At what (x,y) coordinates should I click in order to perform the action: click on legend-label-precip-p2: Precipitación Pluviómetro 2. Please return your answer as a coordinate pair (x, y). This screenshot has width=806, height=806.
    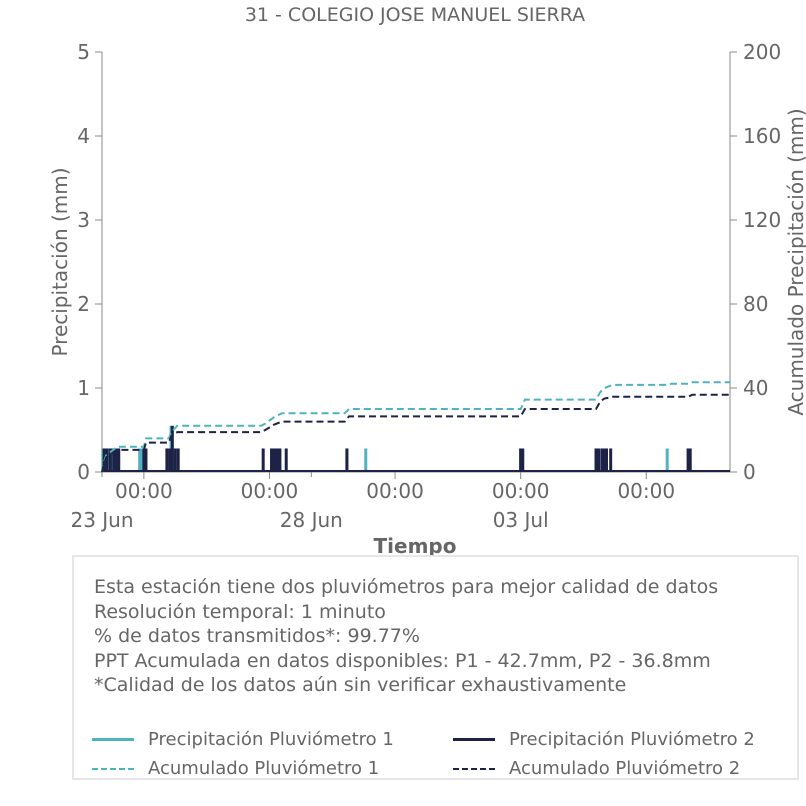
    Looking at the image, I should click on (632, 739).